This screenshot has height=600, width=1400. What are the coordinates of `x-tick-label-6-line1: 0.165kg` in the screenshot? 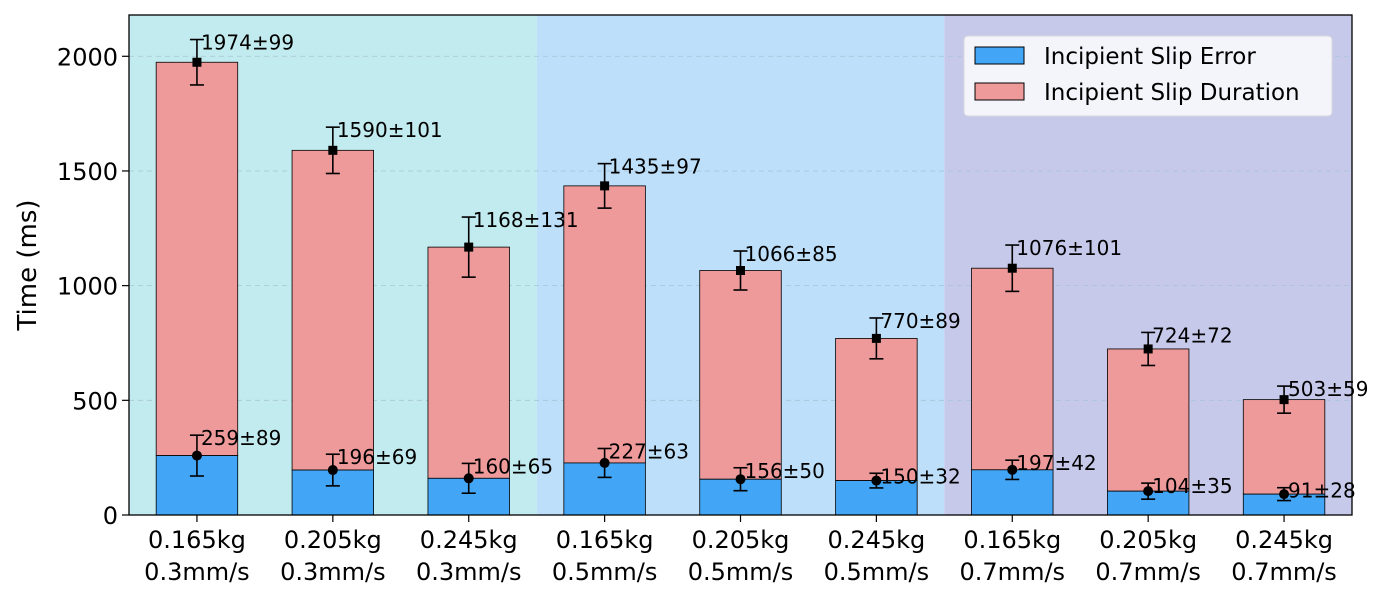 It's located at (1012, 540).